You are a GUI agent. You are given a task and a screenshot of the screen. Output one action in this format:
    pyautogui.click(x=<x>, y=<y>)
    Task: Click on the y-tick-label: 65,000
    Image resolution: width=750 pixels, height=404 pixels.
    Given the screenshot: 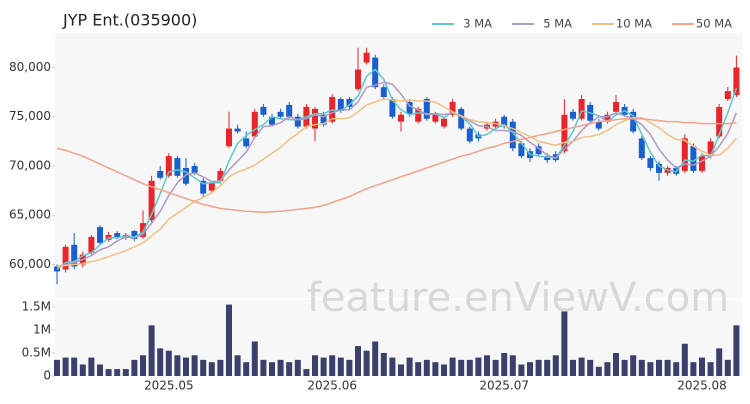 What is the action you would take?
    pyautogui.click(x=30, y=215)
    